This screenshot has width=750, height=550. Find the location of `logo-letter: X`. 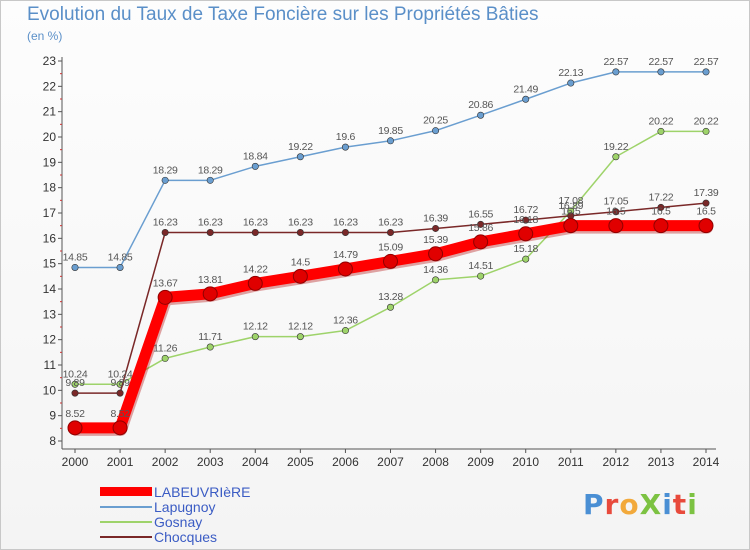

logo-letter: X is located at coordinates (651, 504).